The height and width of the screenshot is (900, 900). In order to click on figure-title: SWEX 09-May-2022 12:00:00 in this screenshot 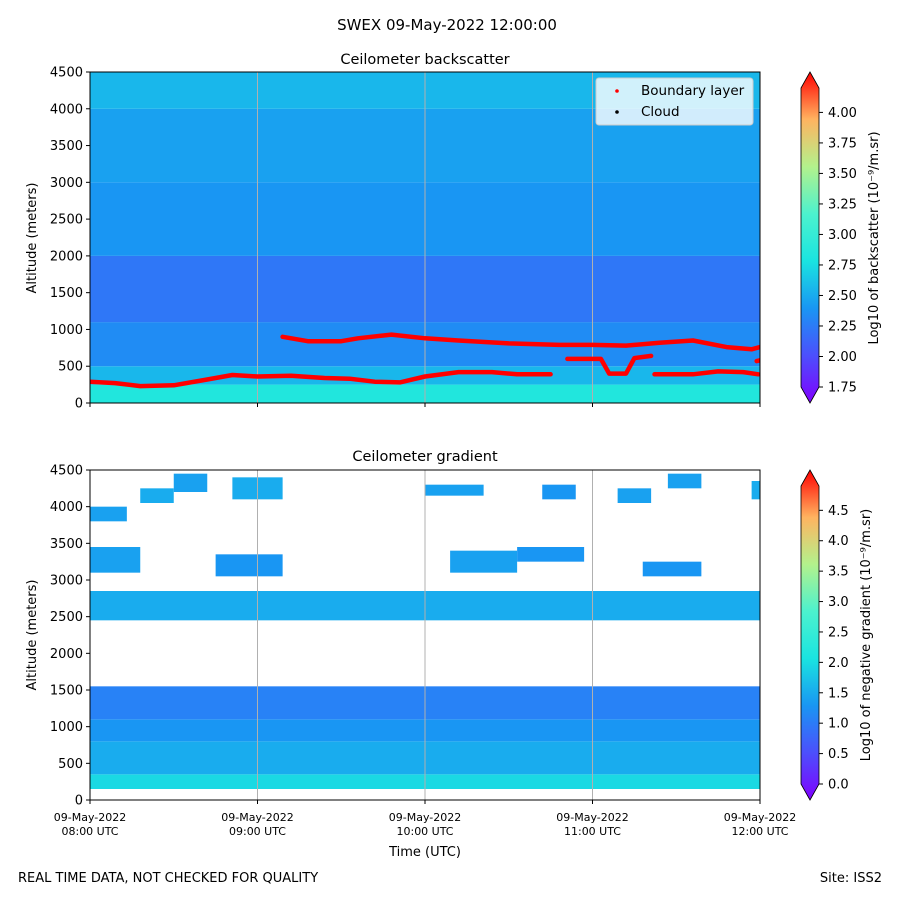, I will do `click(447, 25)`.